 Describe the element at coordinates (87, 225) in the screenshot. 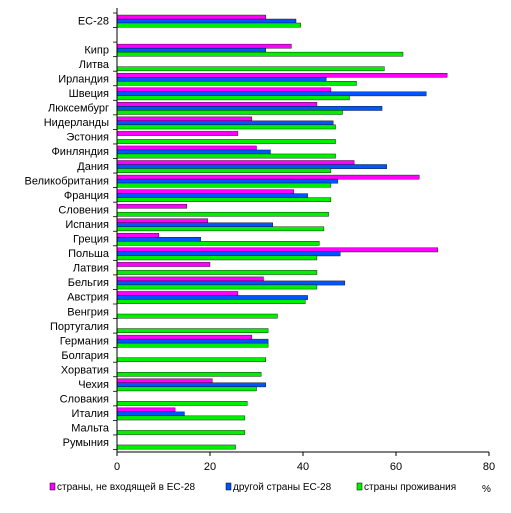

I see `category-label: Испания` at that location.